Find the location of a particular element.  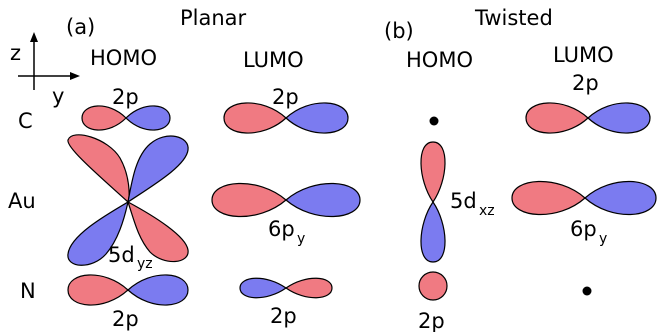

panel-b-lumo-header: LUMO is located at coordinates (583, 55).